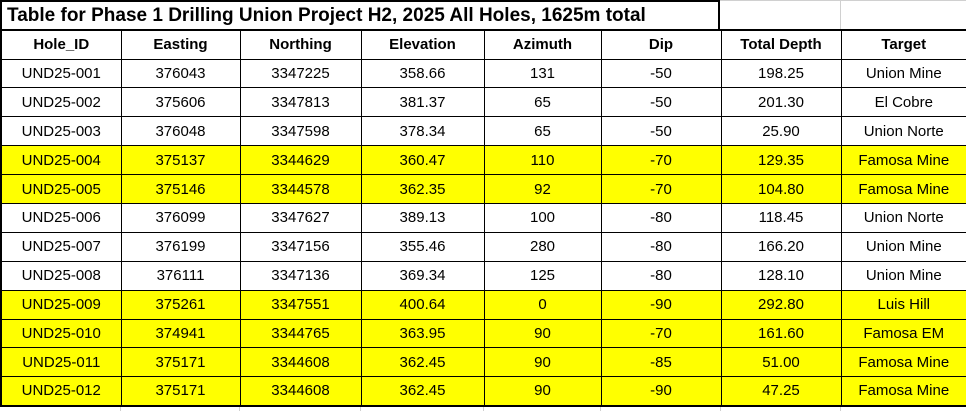  I want to click on cell-hole_id: UND25-008, so click(61, 275).